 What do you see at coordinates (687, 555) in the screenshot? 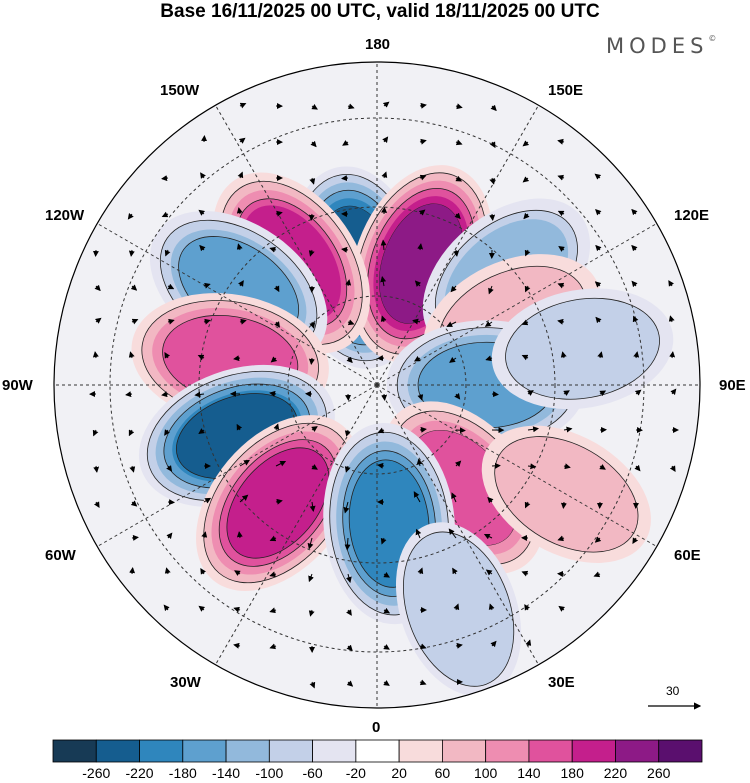
I see `lon-label-60e: 60E` at bounding box center [687, 555].